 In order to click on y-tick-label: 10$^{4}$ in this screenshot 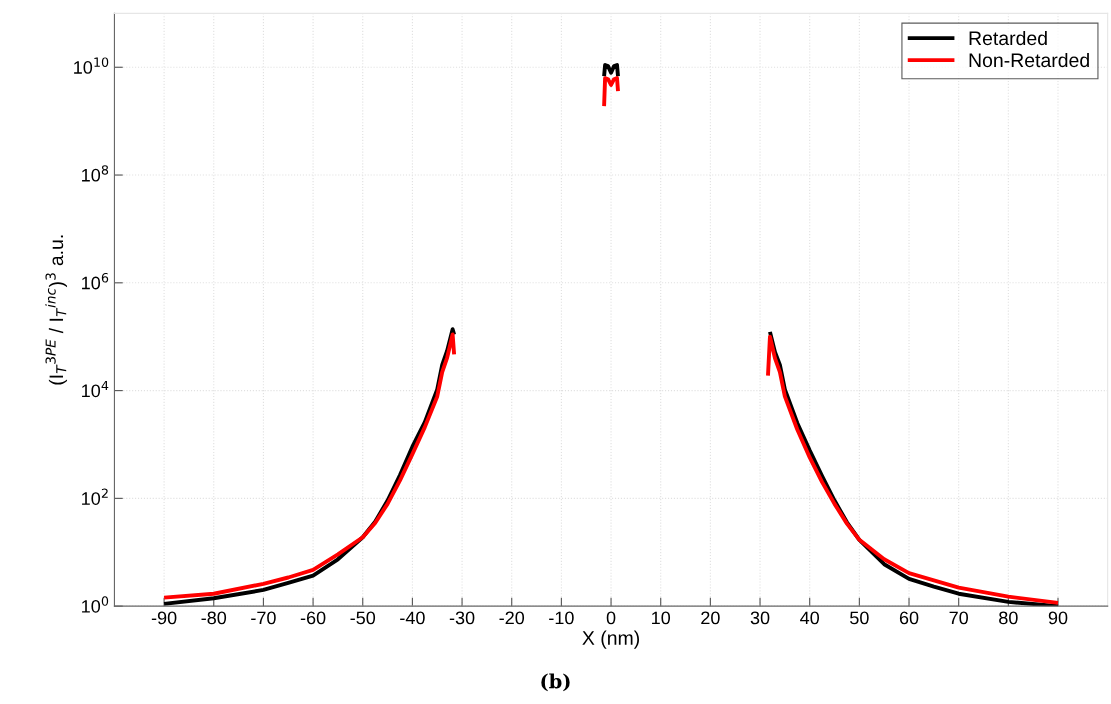, I will do `click(95, 389)`.